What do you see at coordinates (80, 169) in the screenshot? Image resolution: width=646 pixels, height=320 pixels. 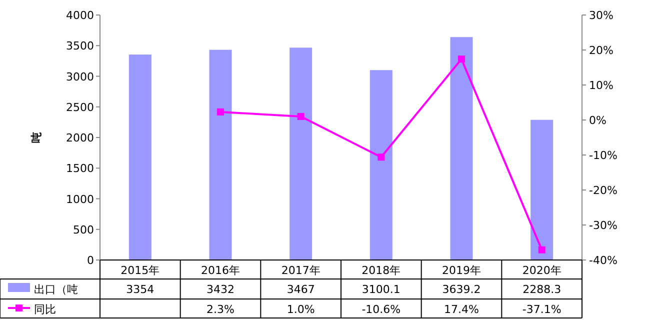 I see `y-tick-label: 1500` at bounding box center [80, 169].